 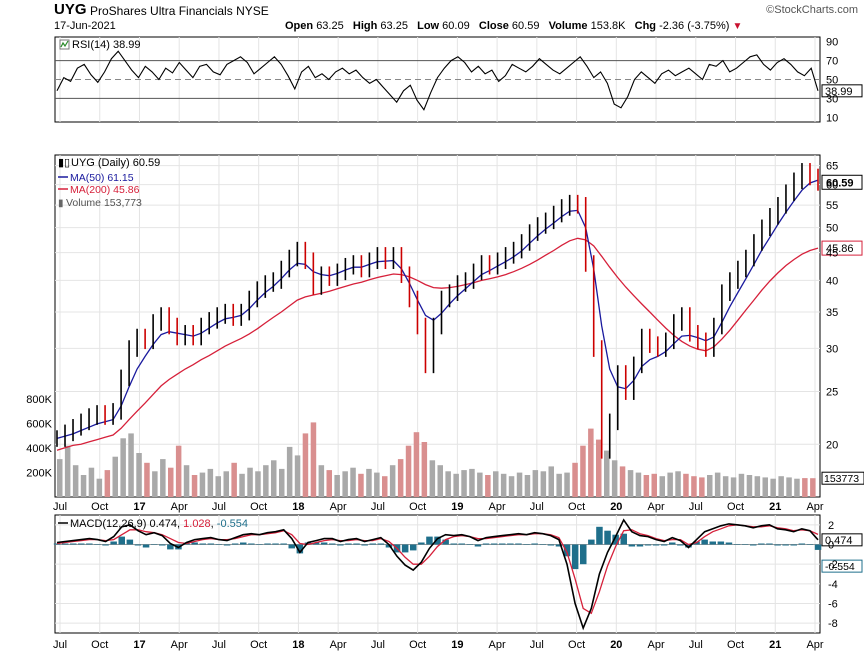 I want to click on hist-last-box, so click(x=842, y=566).